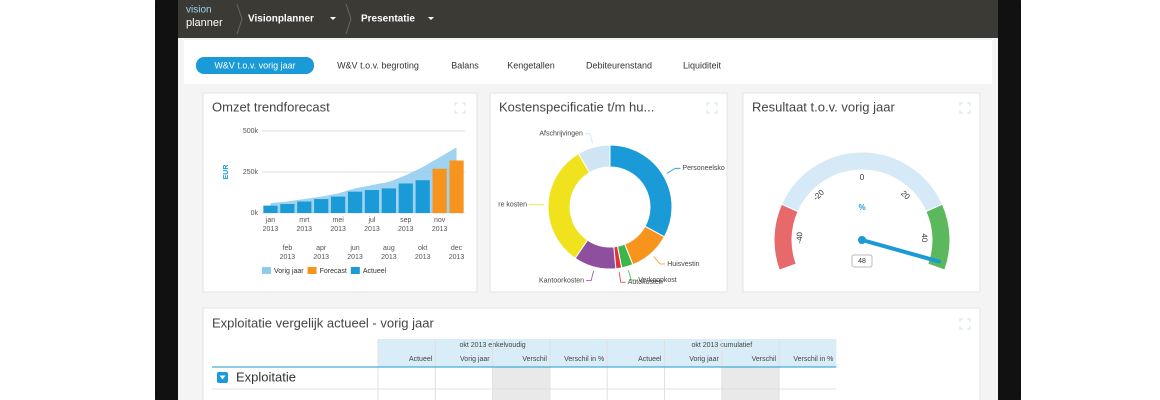 This screenshot has width=1160, height=400. Describe the element at coordinates (861, 207) in the screenshot. I see `gauge-unit: %` at that location.